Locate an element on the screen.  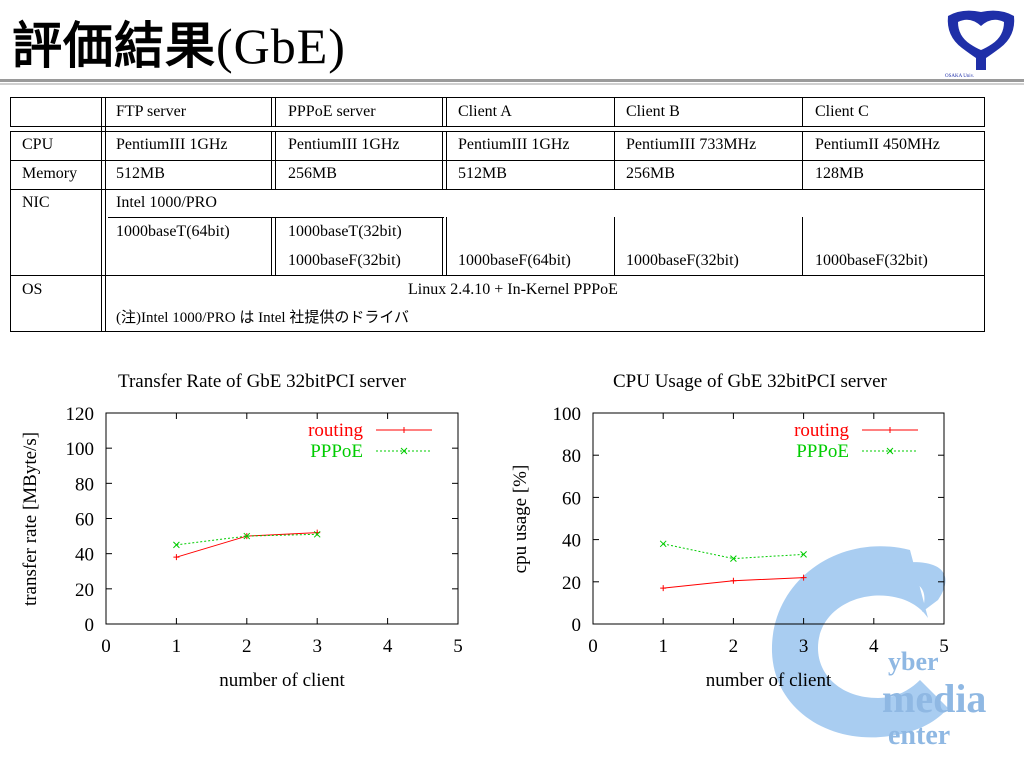
nic-pppoe-card-2: 1000baseF(32bit) is located at coordinates (344, 260).